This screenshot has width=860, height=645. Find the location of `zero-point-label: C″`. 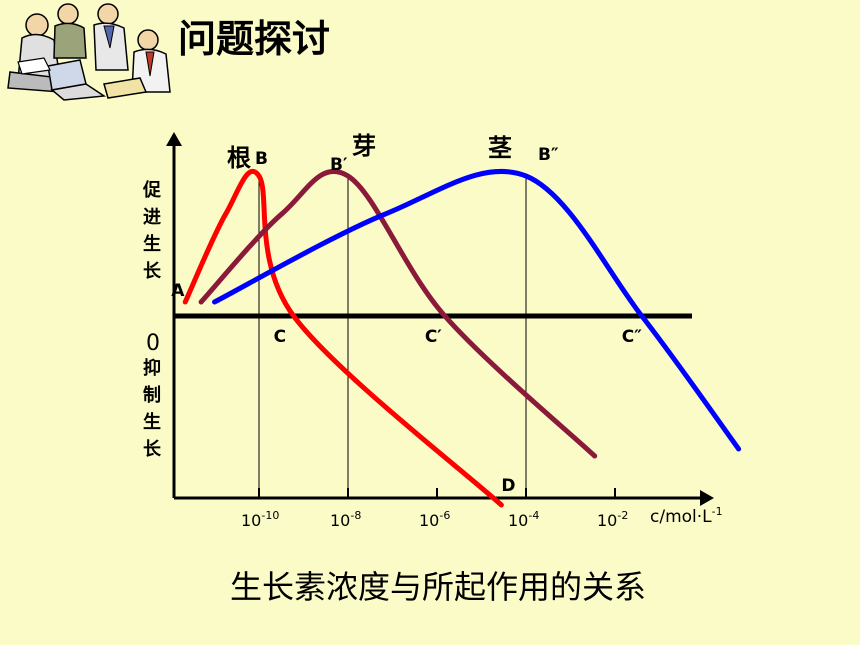

zero-point-label: C″ is located at coordinates (632, 337).